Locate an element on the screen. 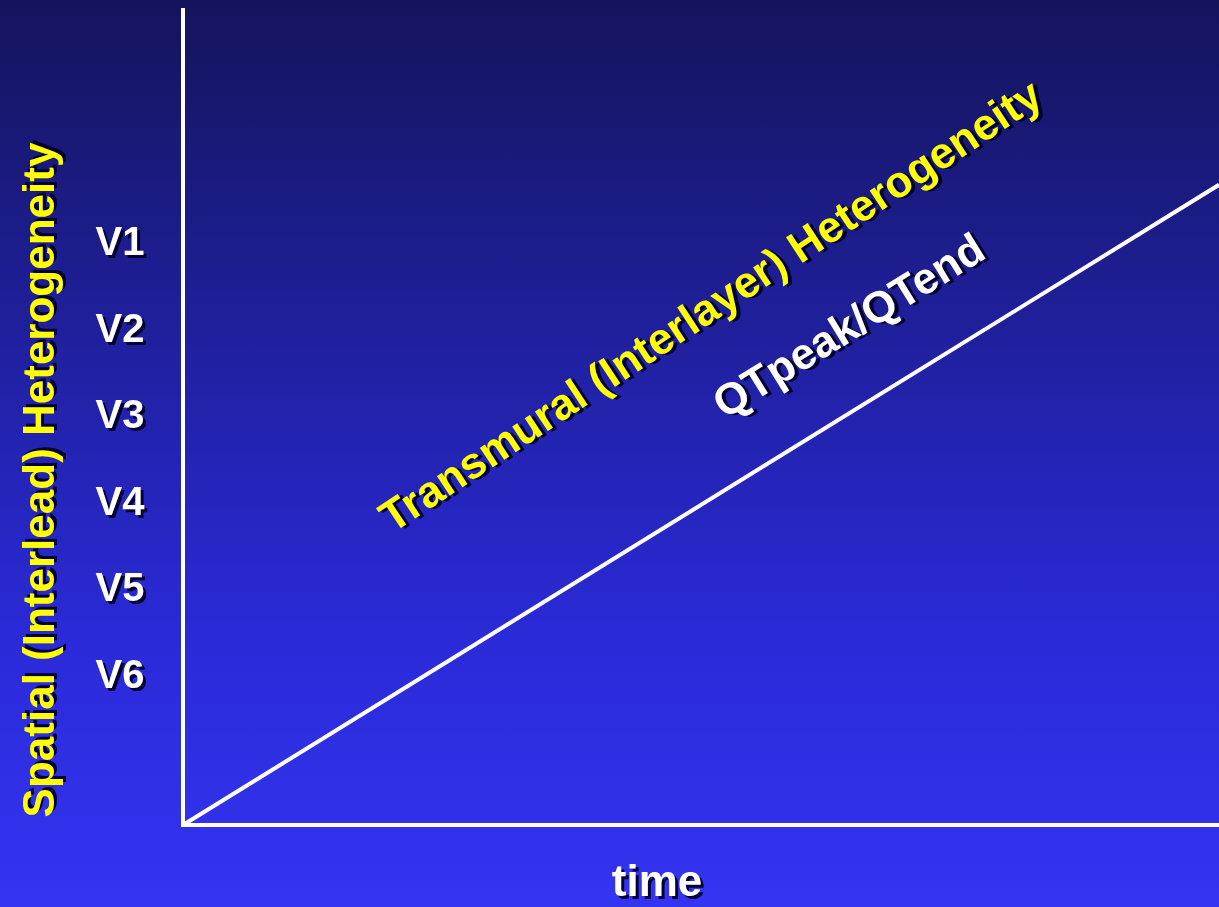 Image resolution: width=1219 pixels, height=907 pixels. y-axis-title: Spatial (Interlead) Heterogeneity is located at coordinates (42, 477).